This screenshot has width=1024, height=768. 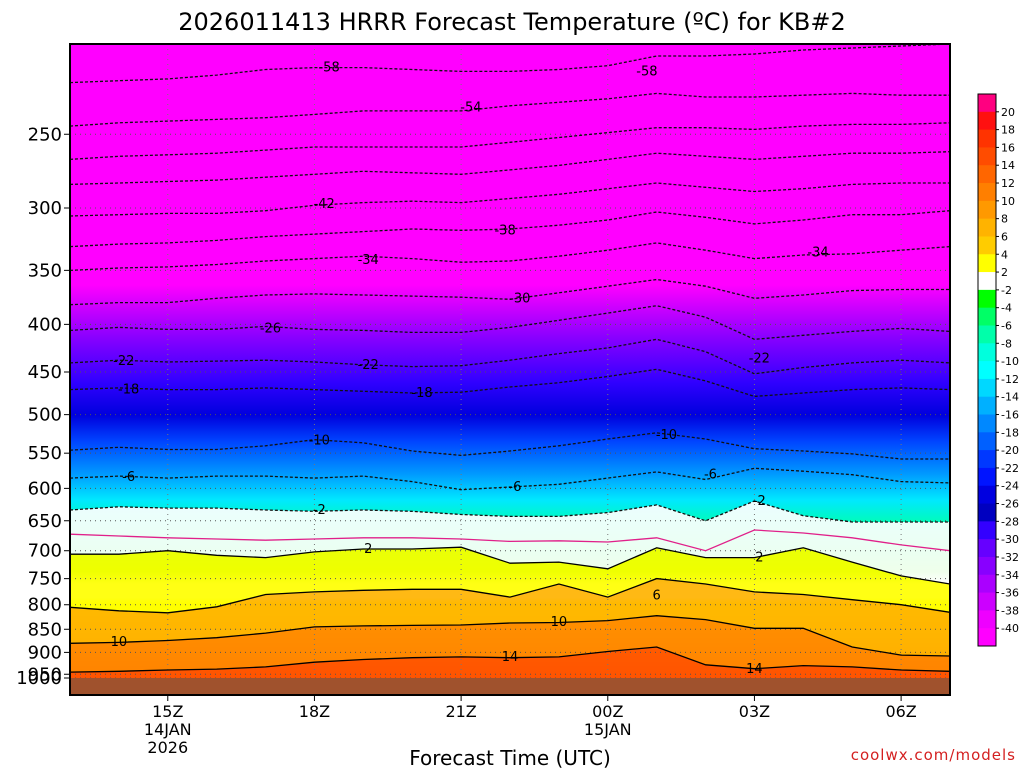 What do you see at coordinates (45, 415) in the screenshot?
I see `y-tick-label: 500` at bounding box center [45, 415].